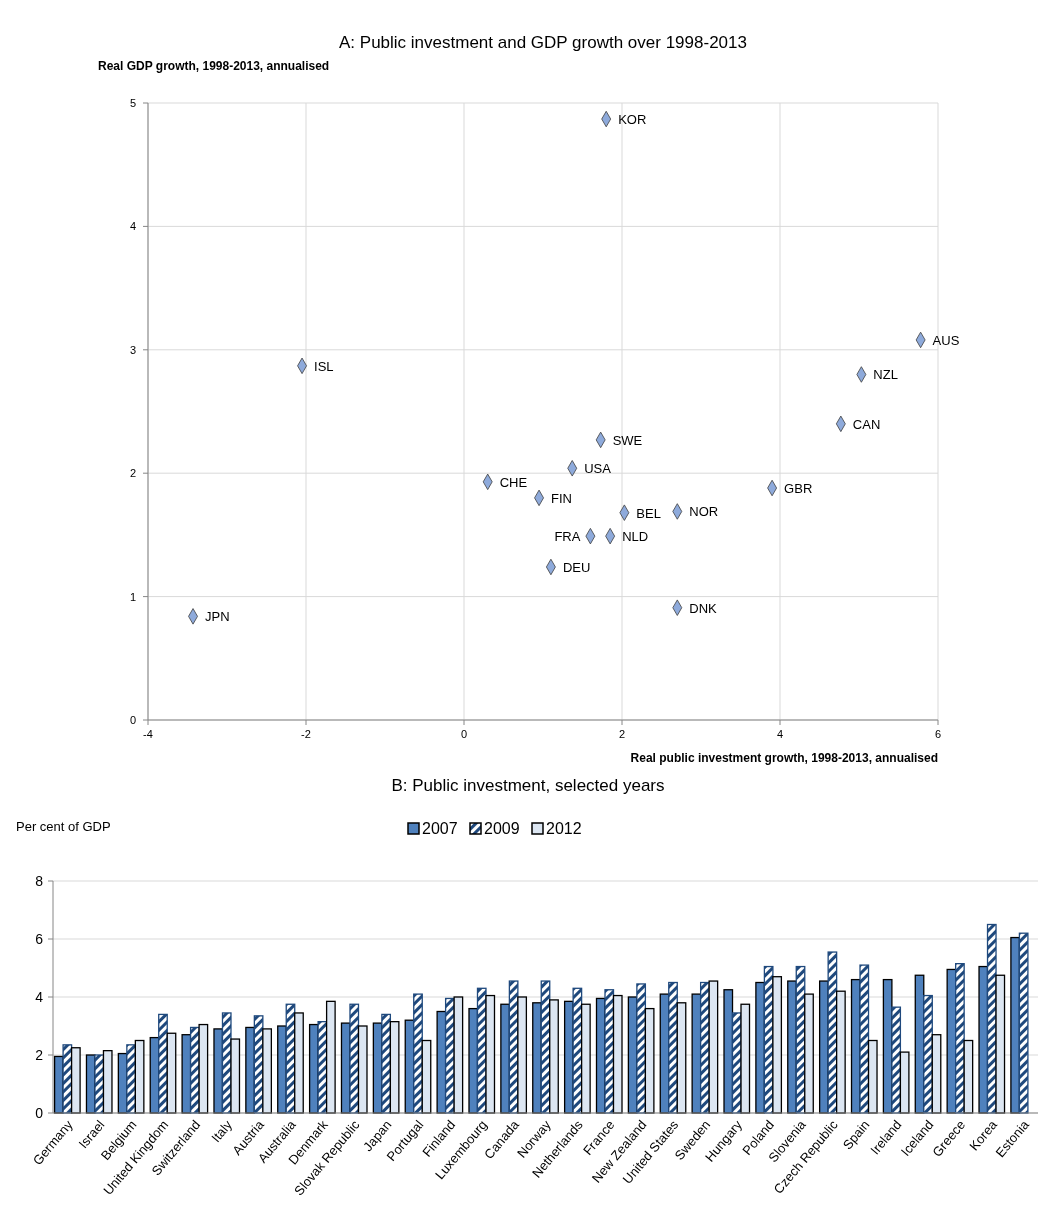 The width and height of the screenshot is (1044, 1232). I want to click on x-tick-label: Italy, so click(222, 1131).